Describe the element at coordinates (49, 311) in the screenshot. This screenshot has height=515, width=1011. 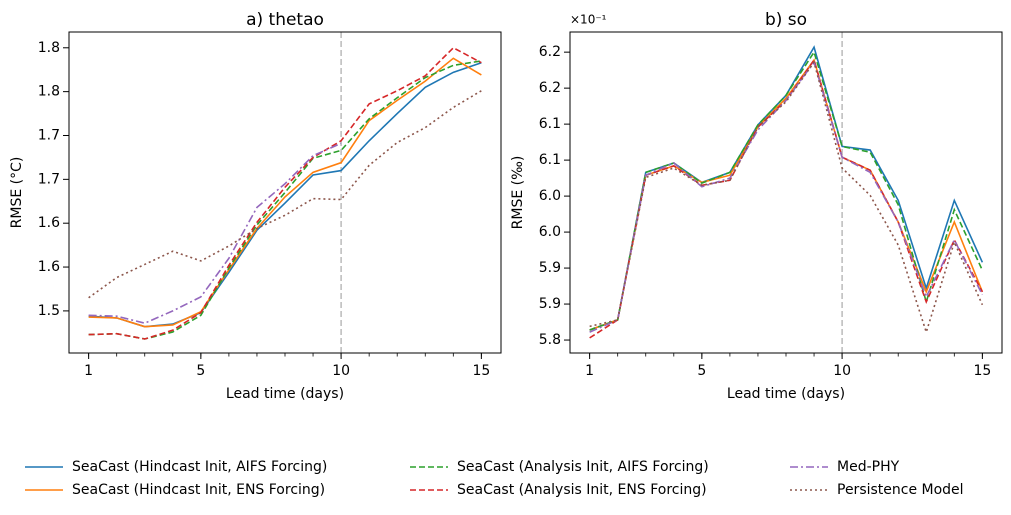
I see `y-tick-label: 1.5` at that location.